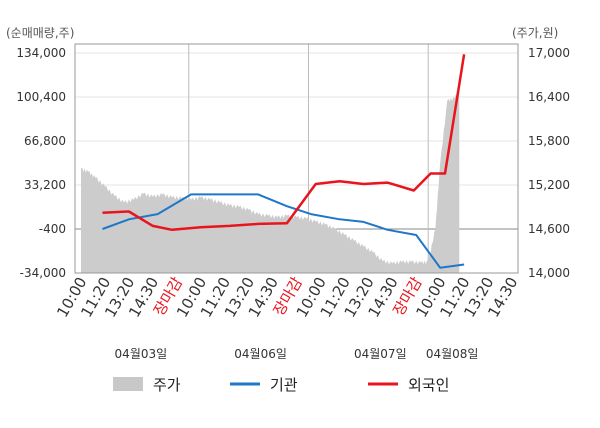 This screenshot has width=600, height=428. I want to click on institution-line, so click(283, 231).